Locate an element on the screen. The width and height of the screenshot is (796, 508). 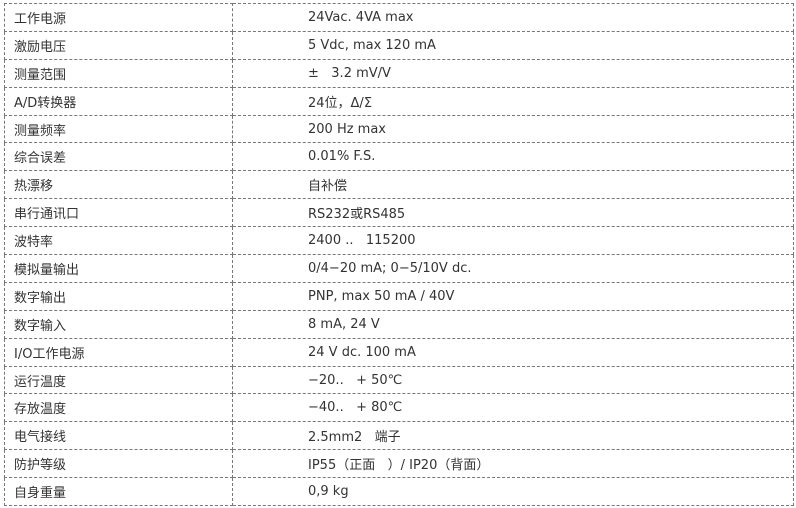
spec-row: 电气接线 2.5mm2 端子 is located at coordinates (399, 436).